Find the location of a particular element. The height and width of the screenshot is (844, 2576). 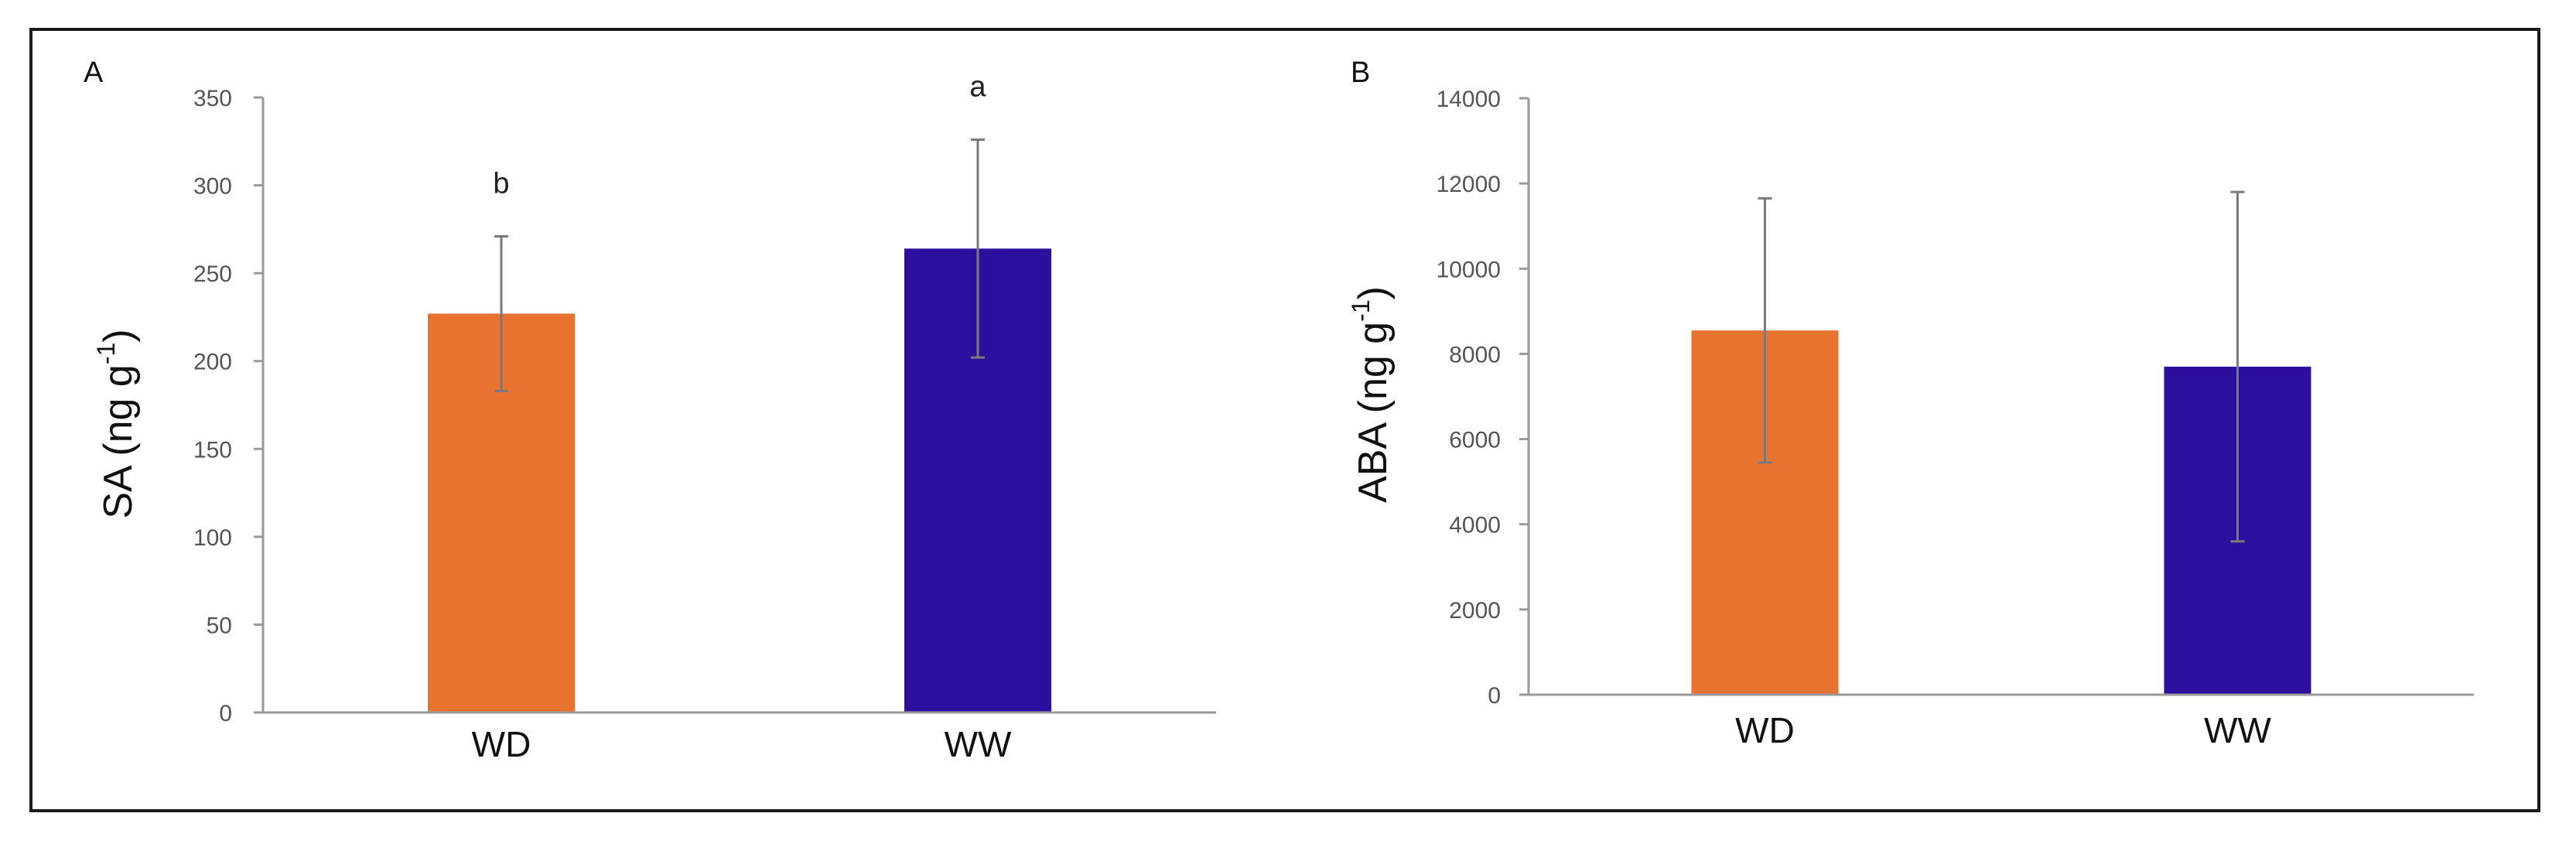

y-tick-label: 4000 is located at coordinates (1475, 525).